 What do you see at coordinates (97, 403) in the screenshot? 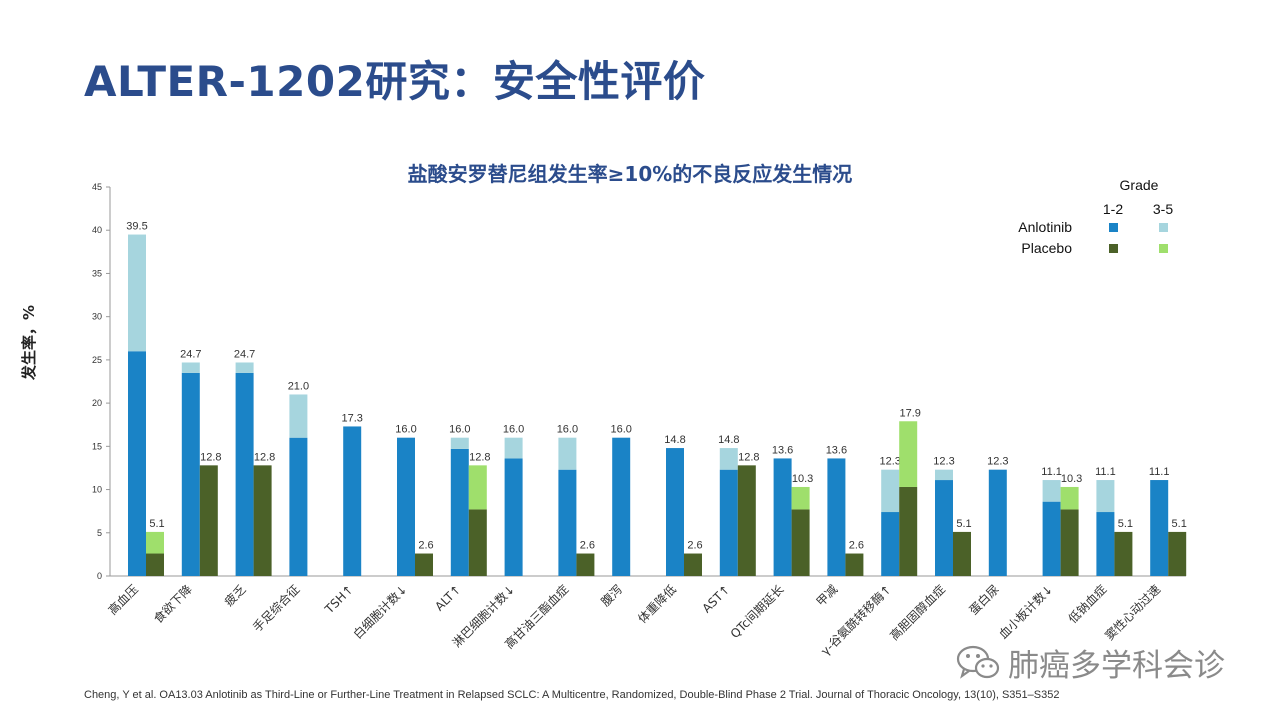
I see `y-tick-label: 20` at bounding box center [97, 403].